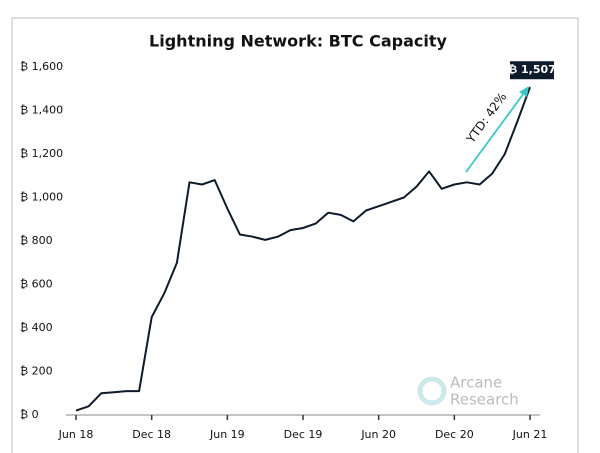  Describe the element at coordinates (524, 91) in the screenshot. I see `annotation-arrowhead` at that location.